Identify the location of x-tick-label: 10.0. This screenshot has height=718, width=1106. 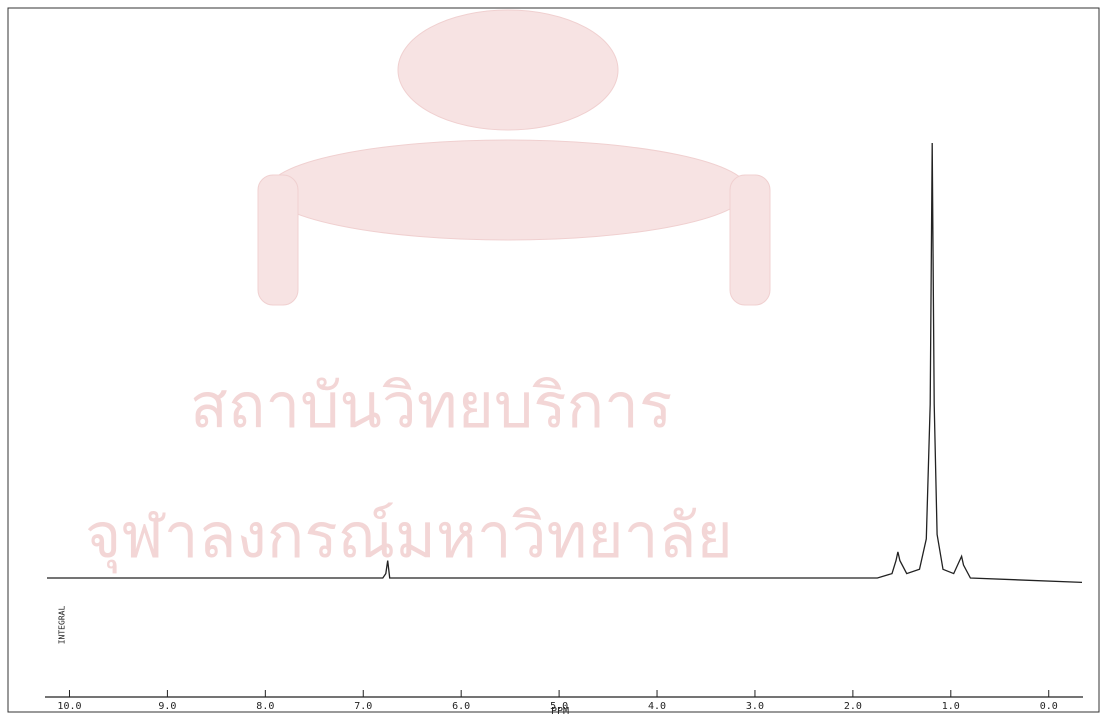
(69, 706).